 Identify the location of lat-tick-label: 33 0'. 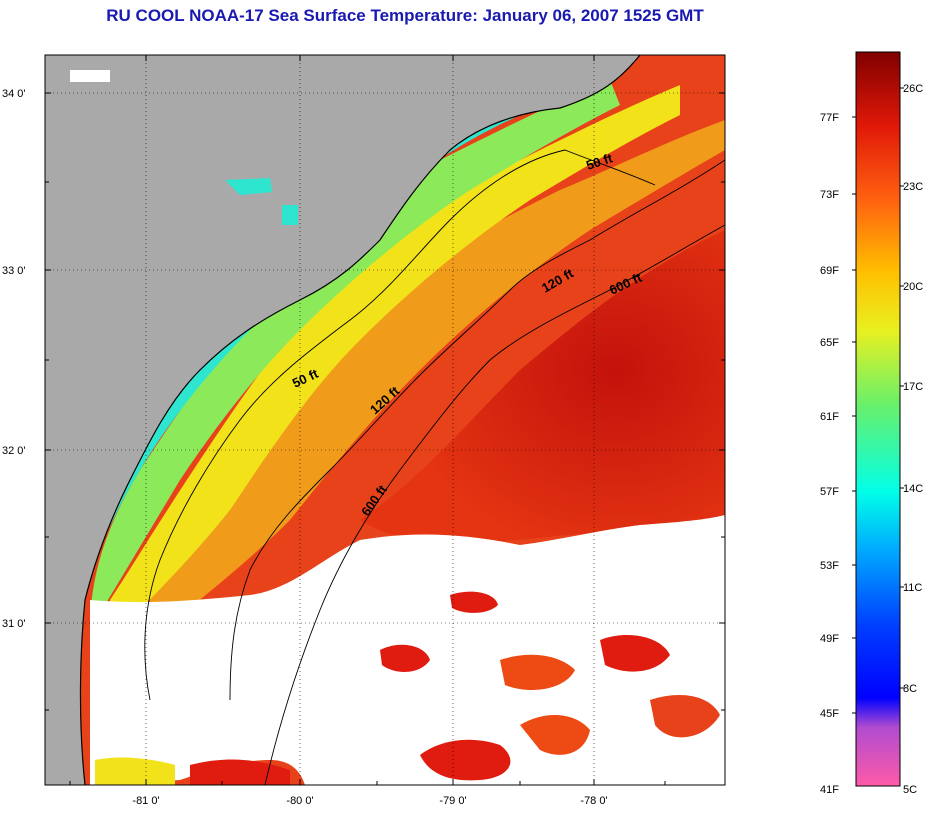
(14, 271).